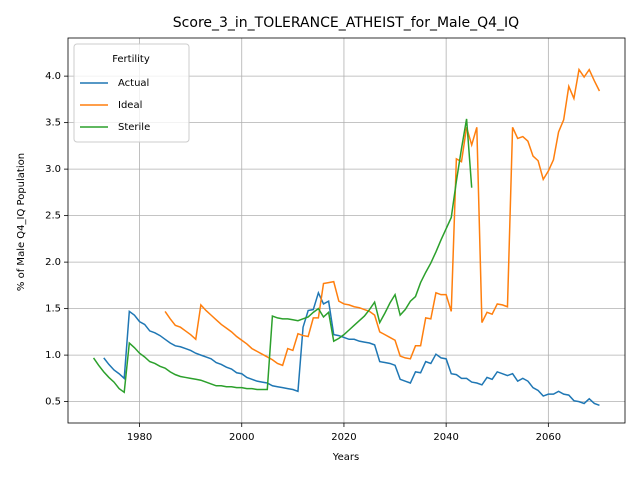  I want to click on y-tick-label: 4.0, so click(53, 76).